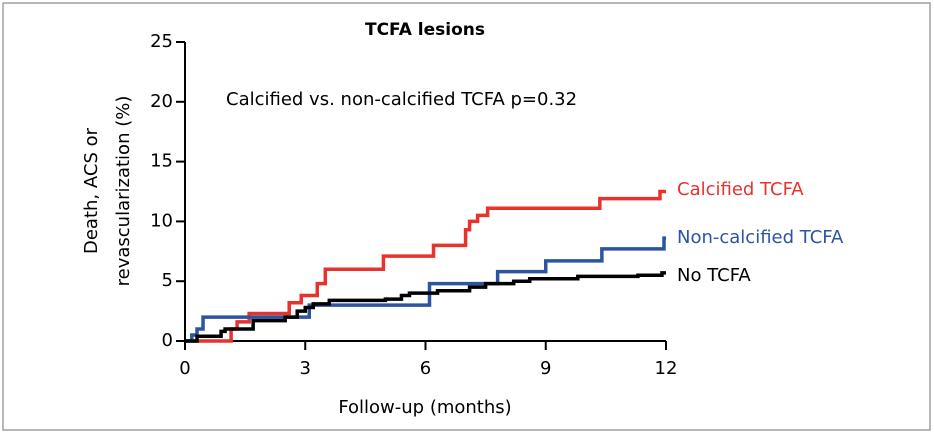 The image size is (934, 435). I want to click on y-tick-label: 20, so click(161, 101).